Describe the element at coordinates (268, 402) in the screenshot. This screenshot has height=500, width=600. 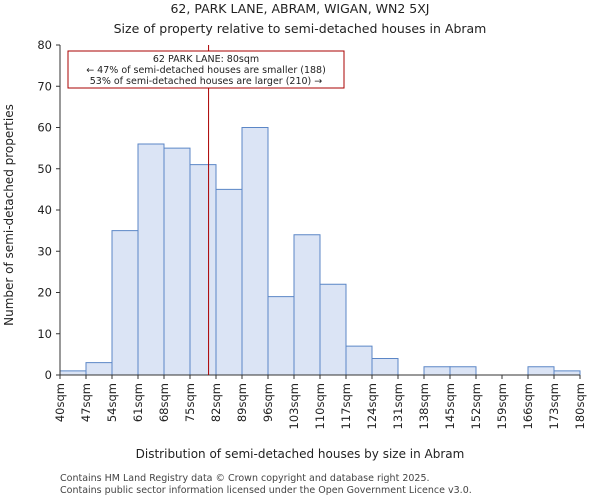
I see `x-tick-label: 96sqm` at that location.